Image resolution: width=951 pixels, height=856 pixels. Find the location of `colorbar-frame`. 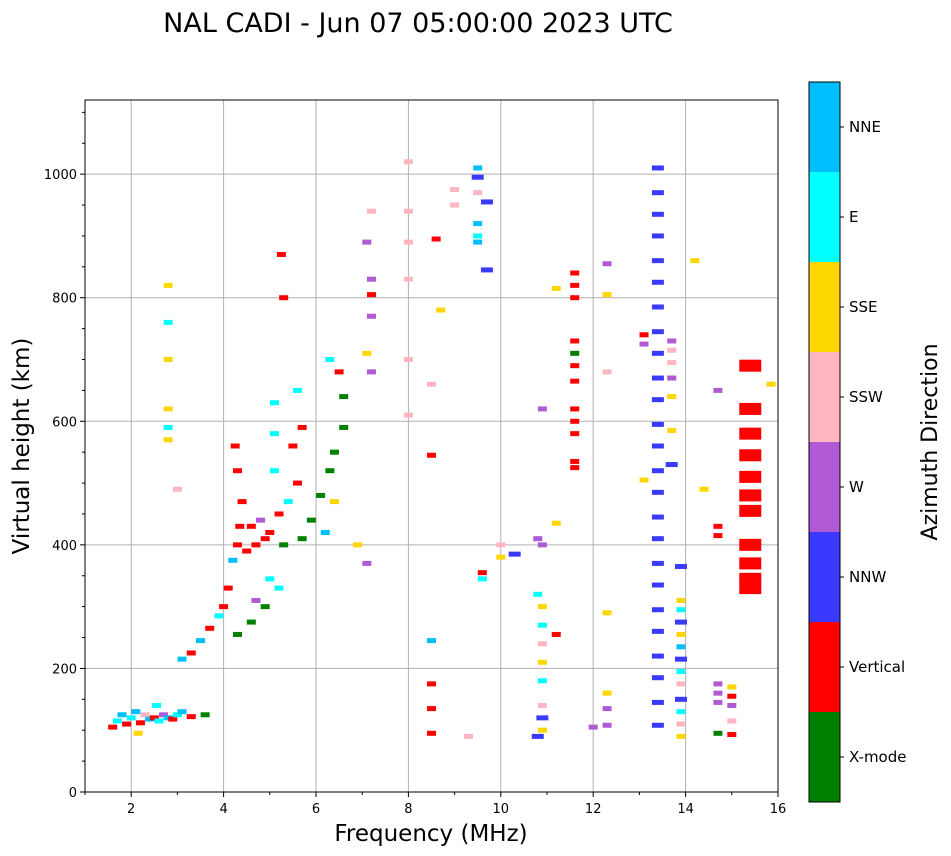

colorbar-frame is located at coordinates (824, 442).